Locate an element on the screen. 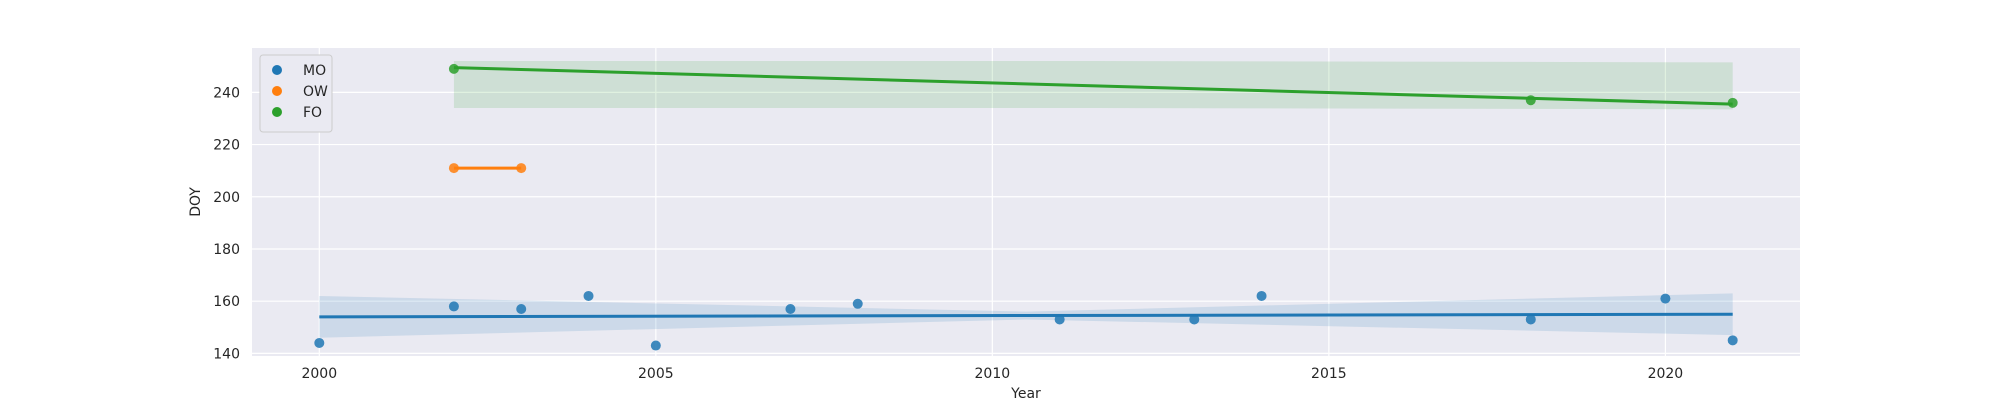 This screenshot has height=400, width=2000. y-tick-label: 180 is located at coordinates (226, 250).